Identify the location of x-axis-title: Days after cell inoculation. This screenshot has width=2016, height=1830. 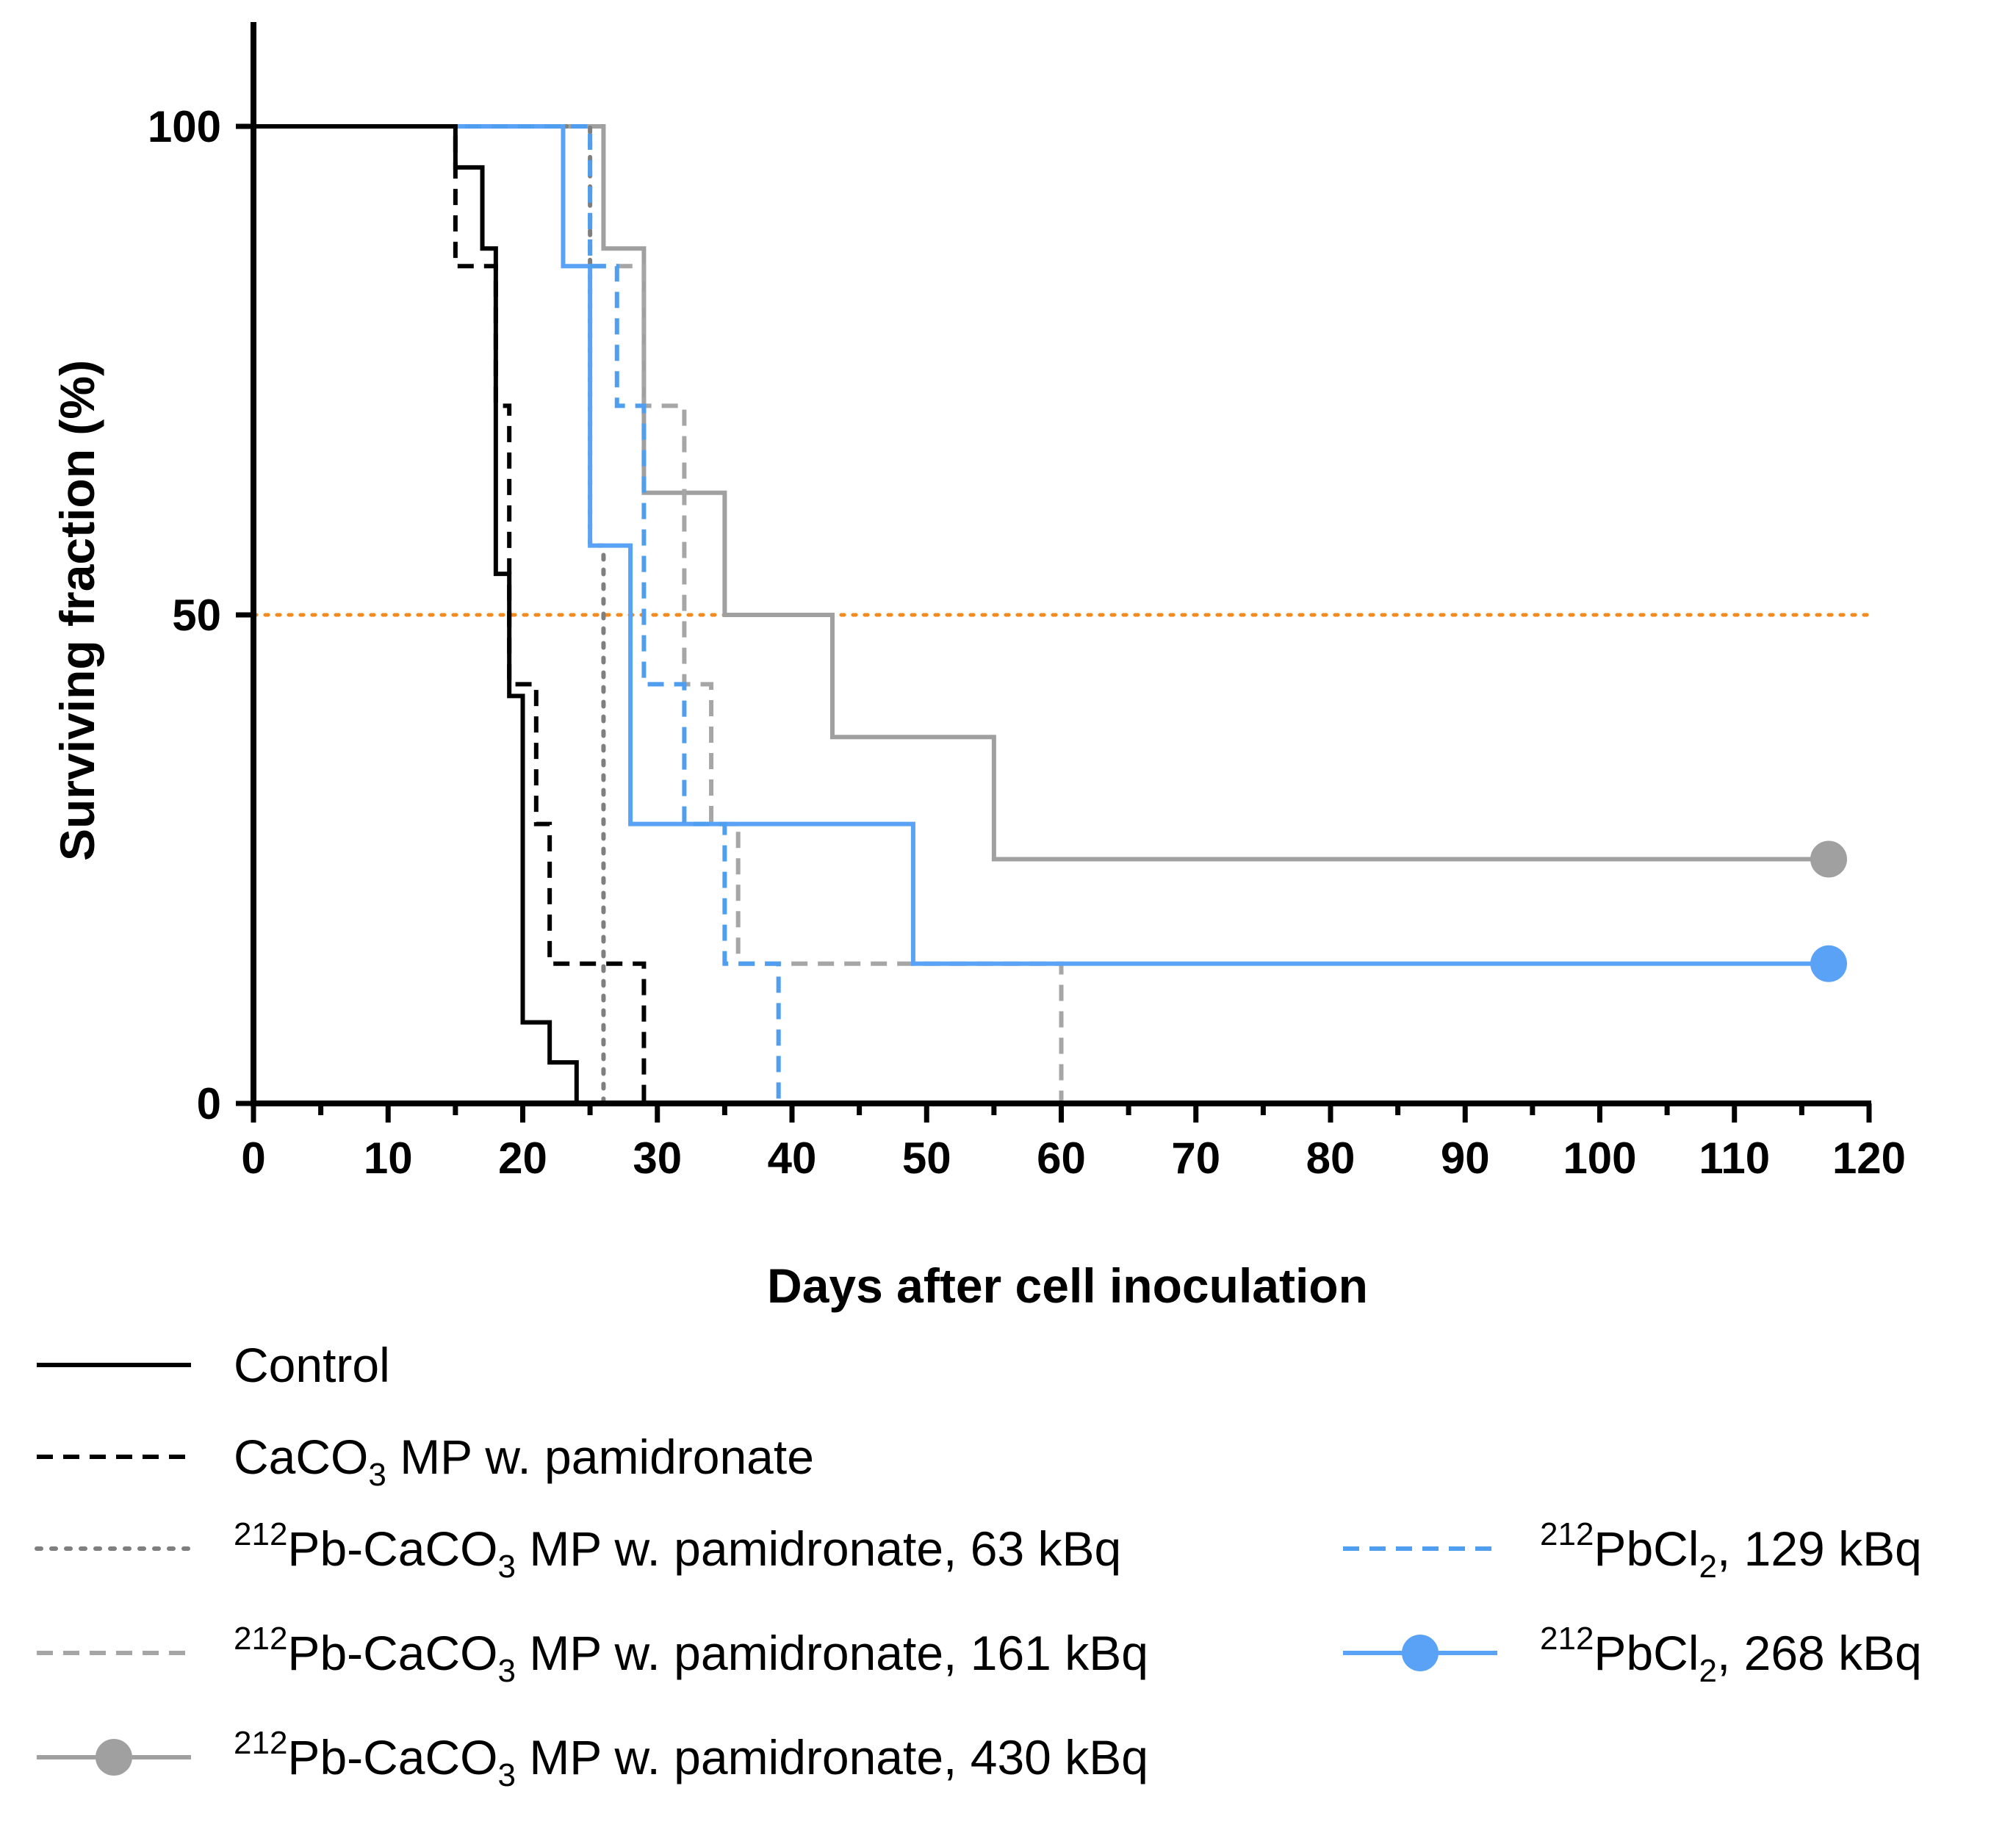
(1067, 1285).